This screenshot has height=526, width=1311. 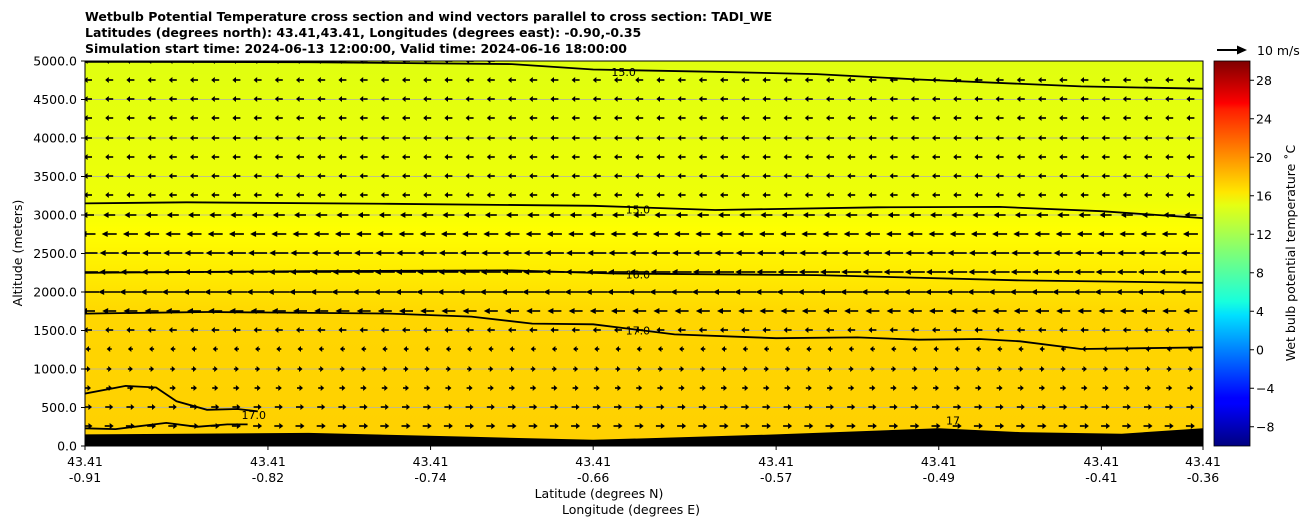 What do you see at coordinates (59, 407) in the screenshot?
I see `y-tick-label: 500.0` at bounding box center [59, 407].